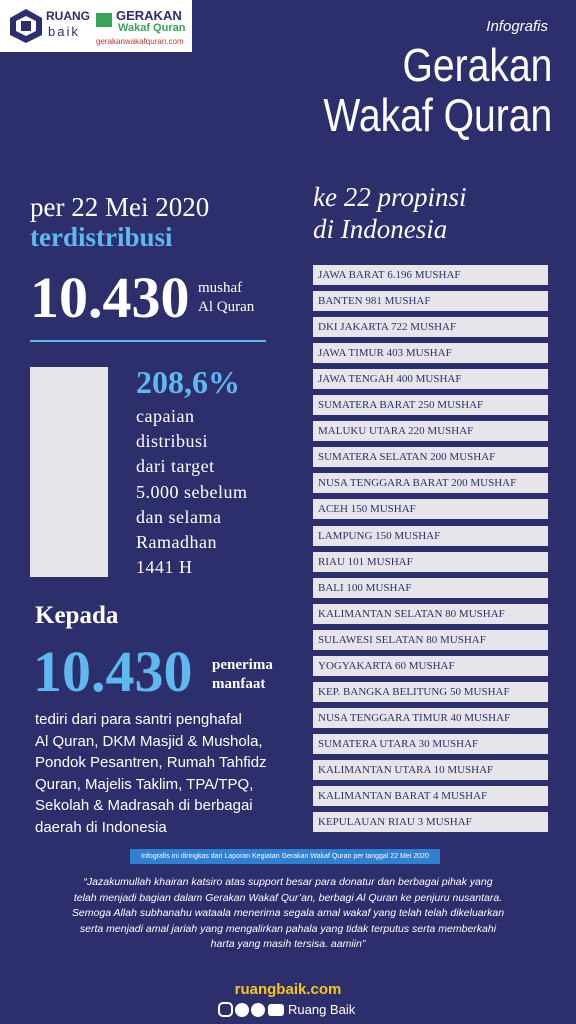 This screenshot has height=1024, width=576. Describe the element at coordinates (152, 28) in the screenshot. I see `partner-sub: Wakaf Quran` at that location.